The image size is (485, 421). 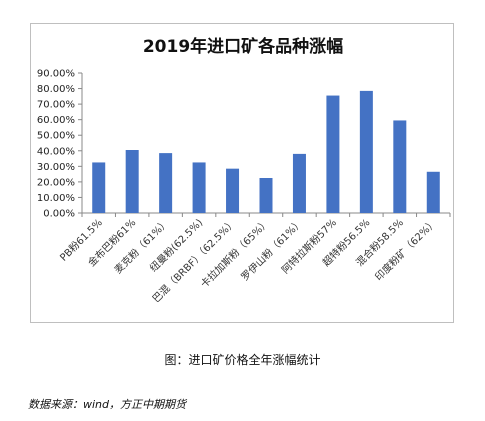 What do you see at coordinates (56, 182) in the screenshot?
I see `y-tick-label: 20.00%` at bounding box center [56, 182].